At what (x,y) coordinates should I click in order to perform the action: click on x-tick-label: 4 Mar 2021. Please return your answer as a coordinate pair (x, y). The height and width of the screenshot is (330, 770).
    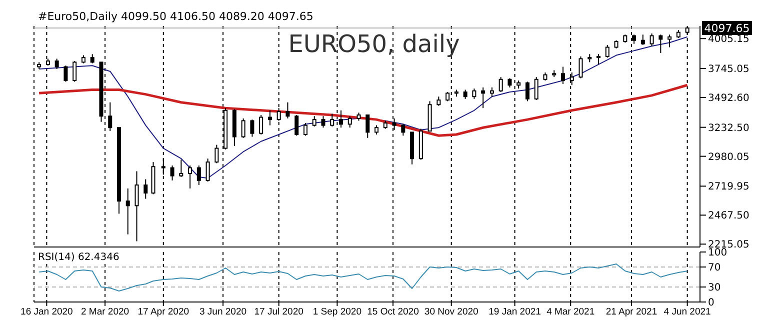
    Looking at the image, I should click on (570, 312).